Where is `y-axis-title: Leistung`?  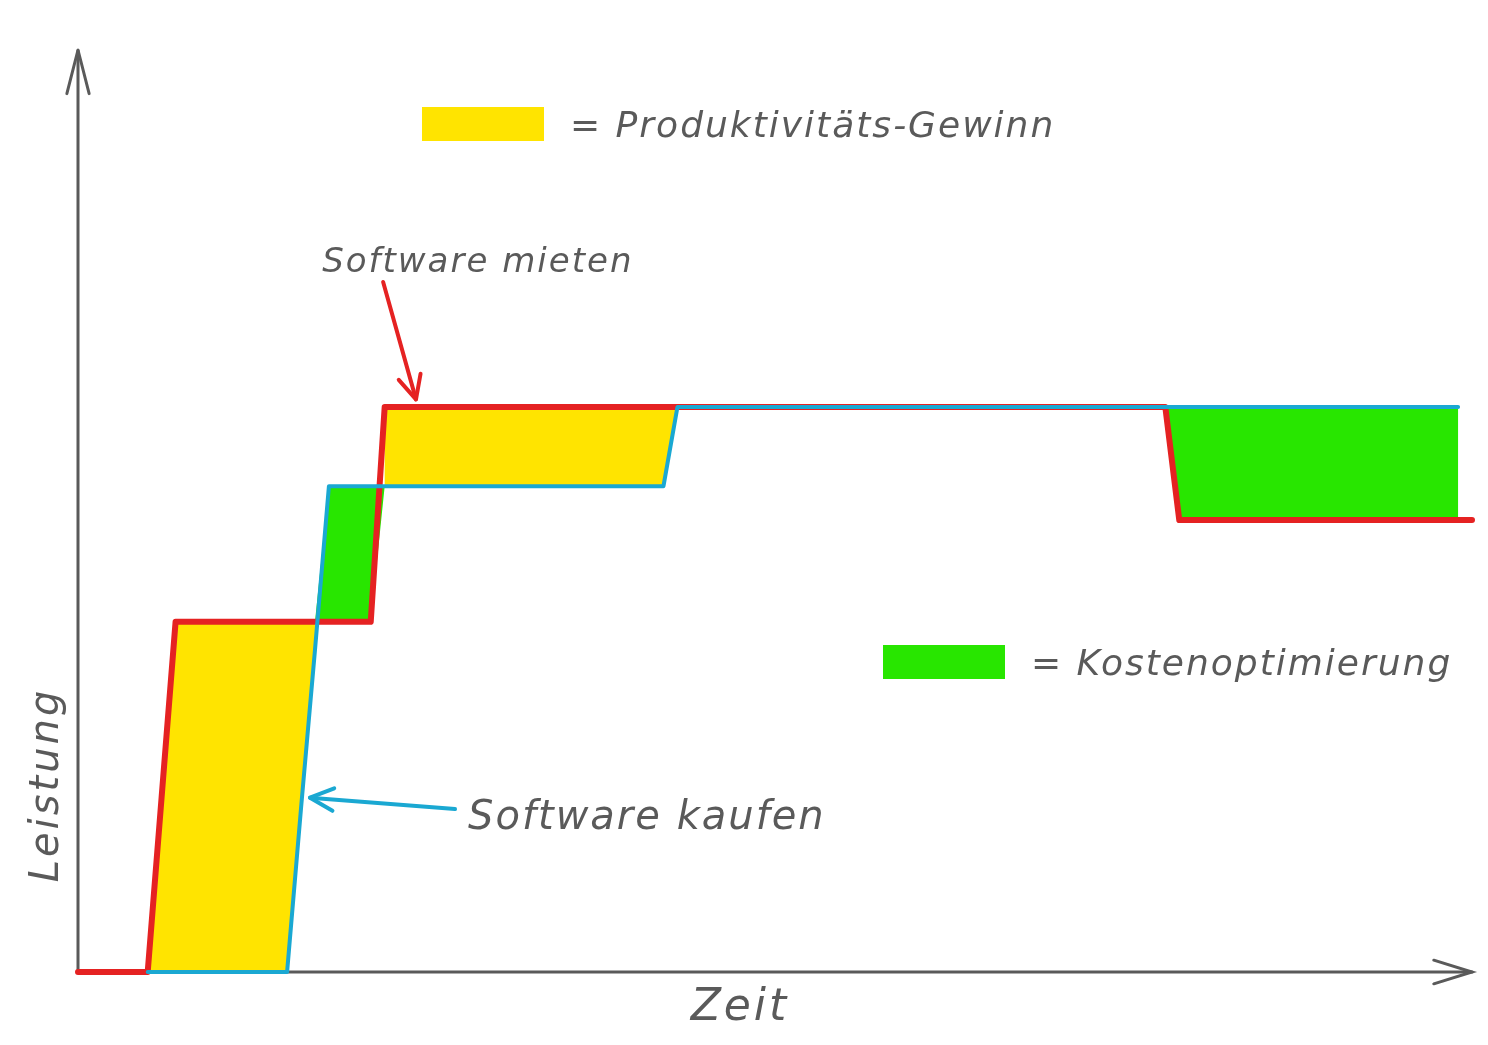 y-axis-title: Leistung is located at coordinates (44, 785).